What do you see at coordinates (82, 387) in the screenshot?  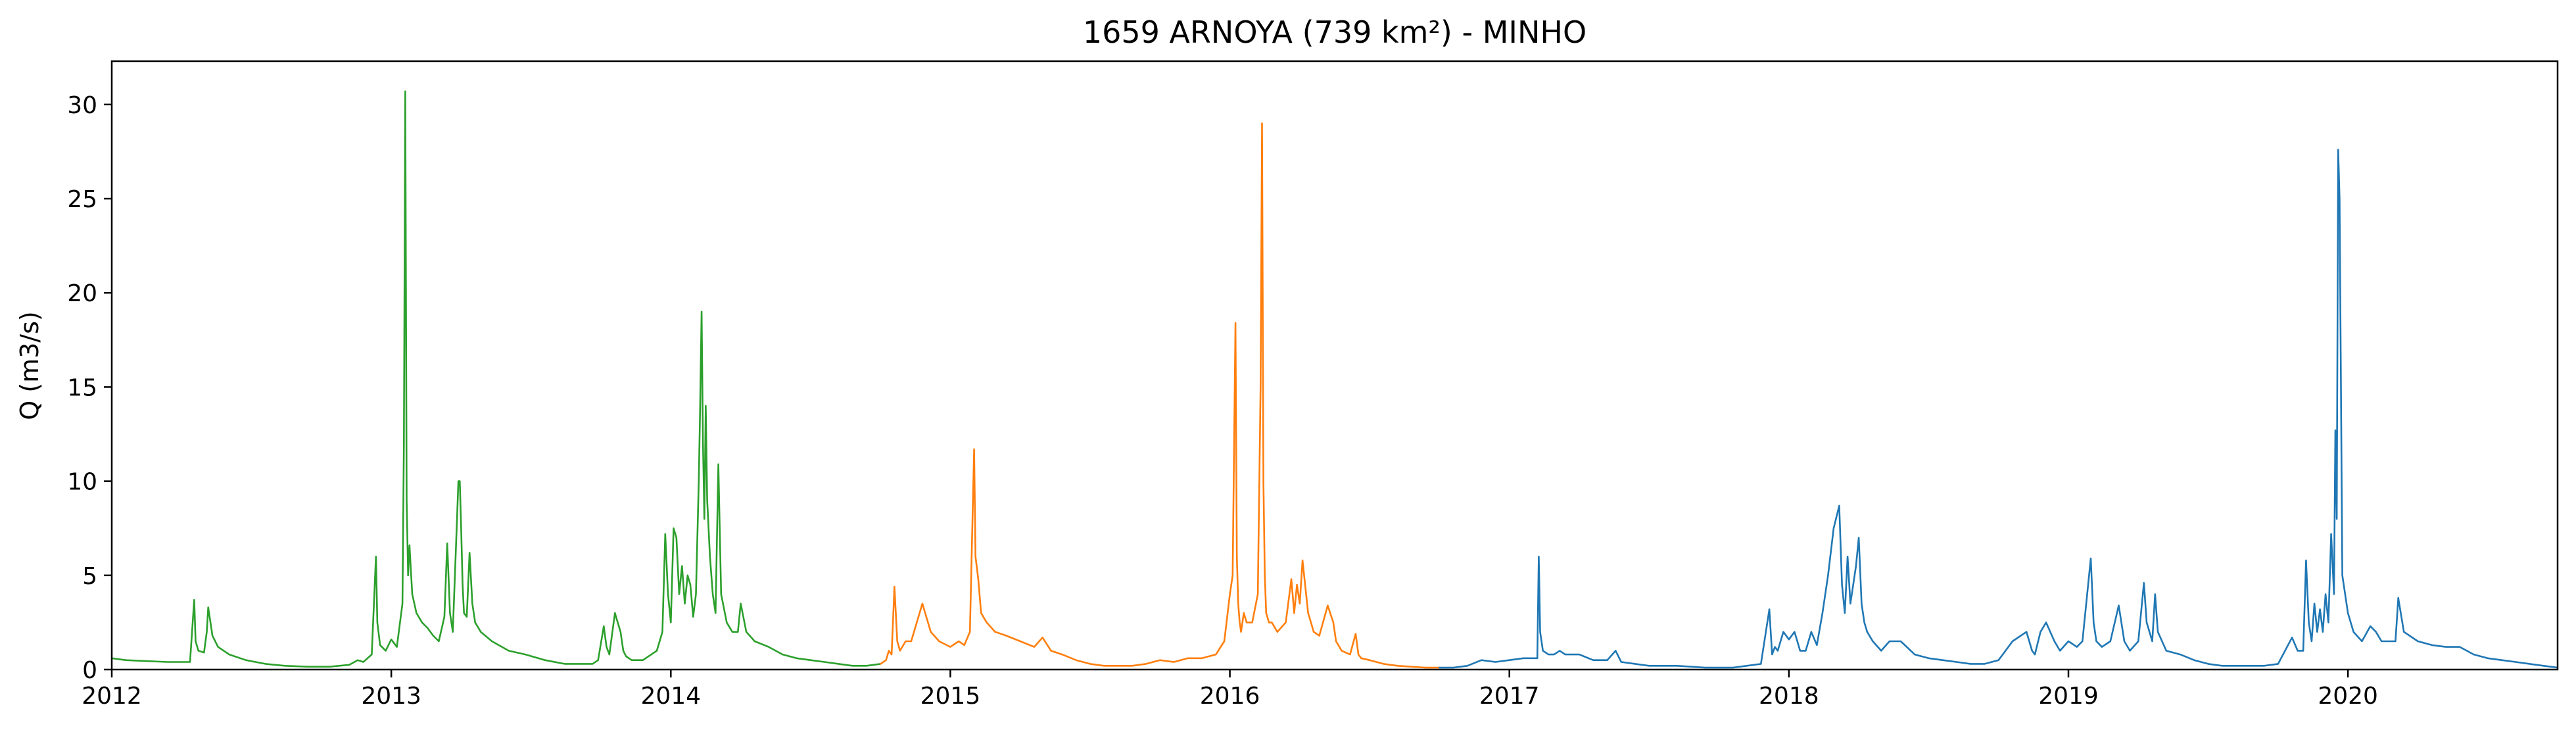 I see `y-tick-label: 15` at bounding box center [82, 387].